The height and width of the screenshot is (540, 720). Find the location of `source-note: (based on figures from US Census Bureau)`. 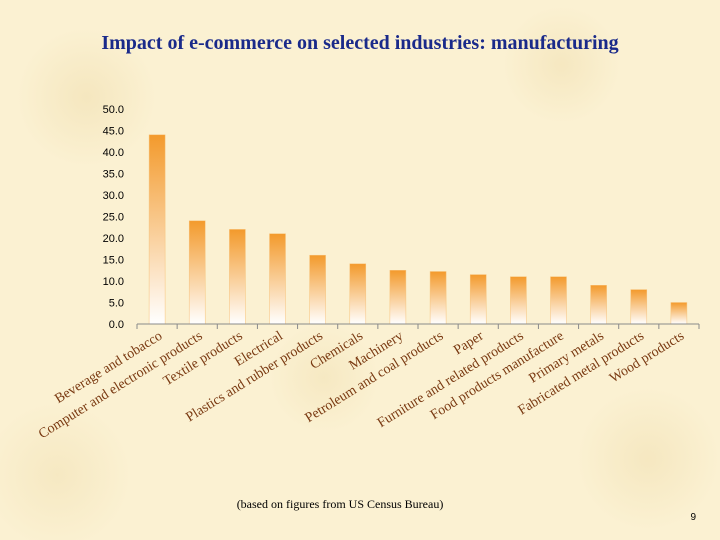

source-note: (based on figures from US Census Bureau) is located at coordinates (340, 504).